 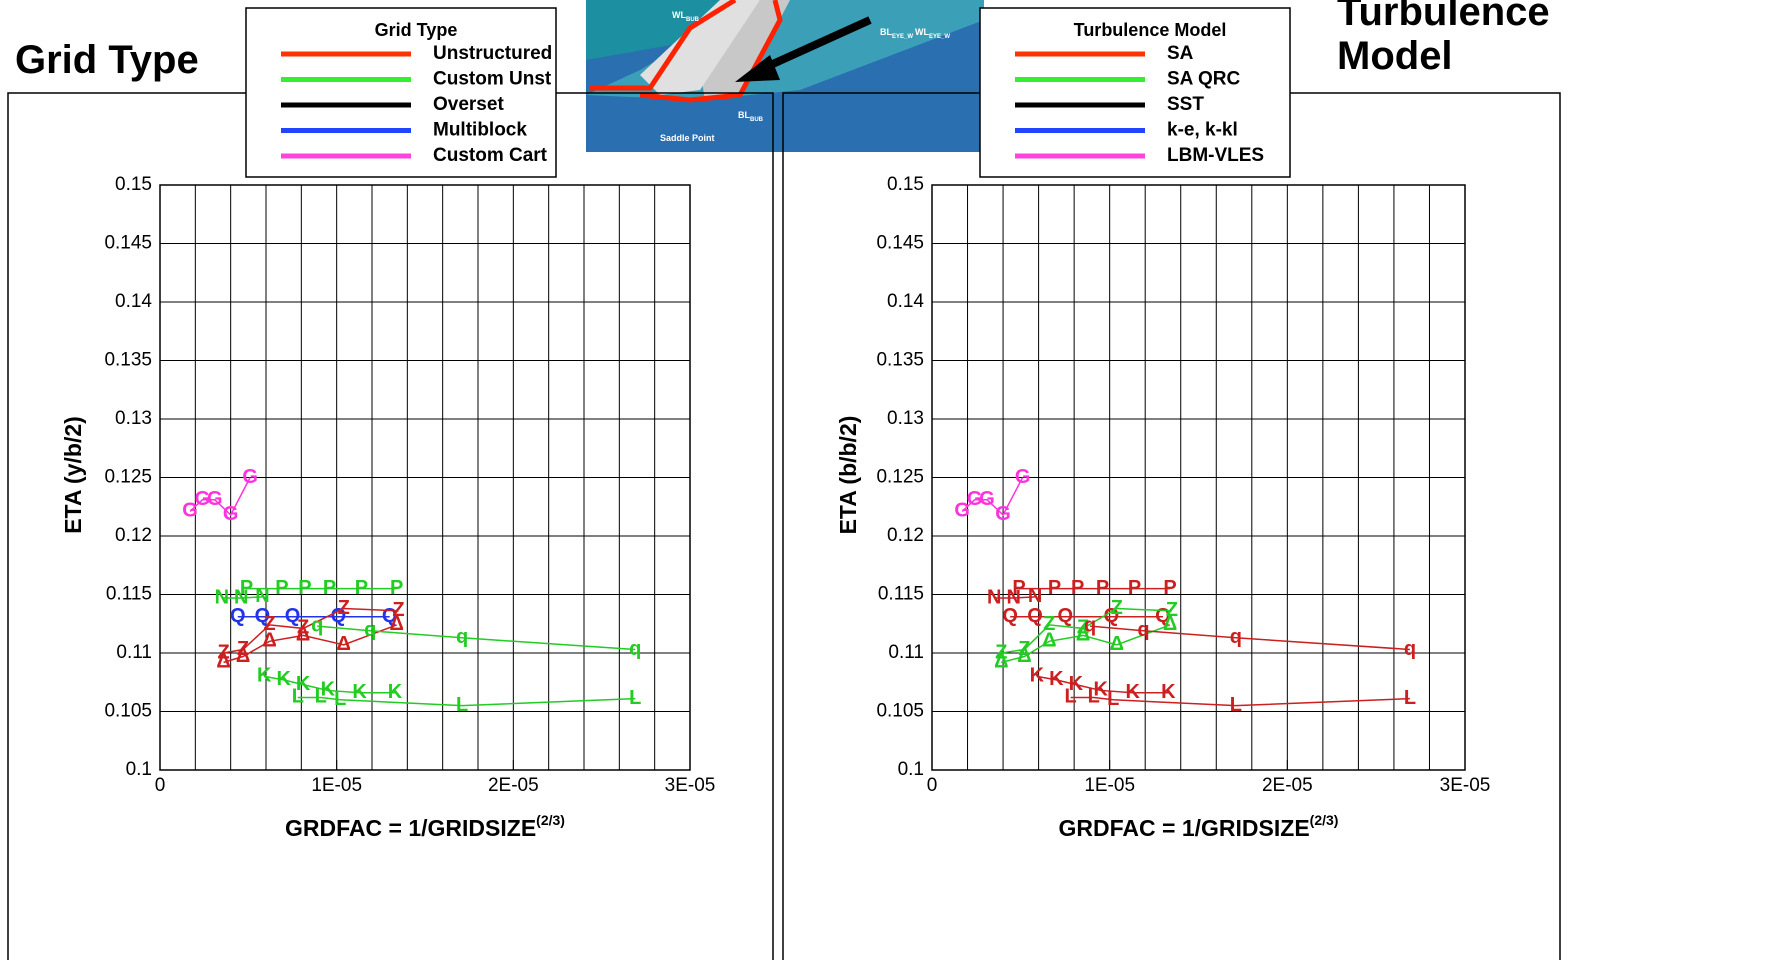 I want to click on y-tick-label: 0.1, so click(x=911, y=769).